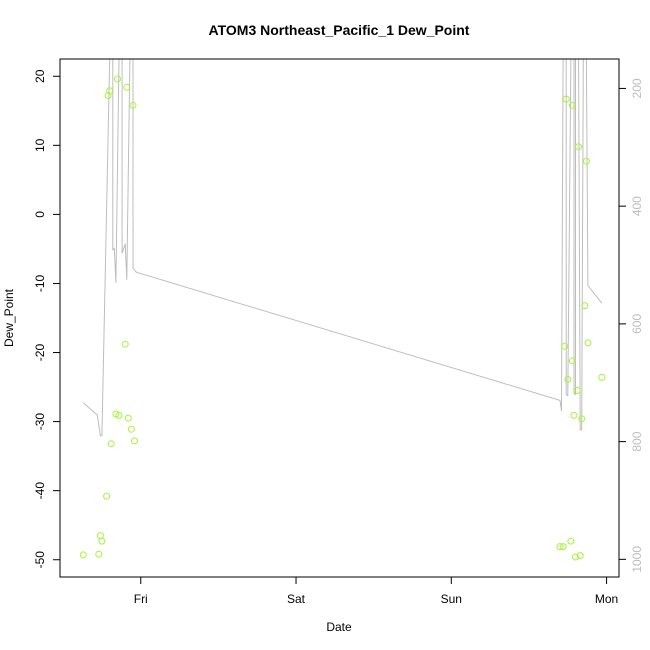  What do you see at coordinates (637, 324) in the screenshot?
I see `y2-tick-label: 600` at bounding box center [637, 324].